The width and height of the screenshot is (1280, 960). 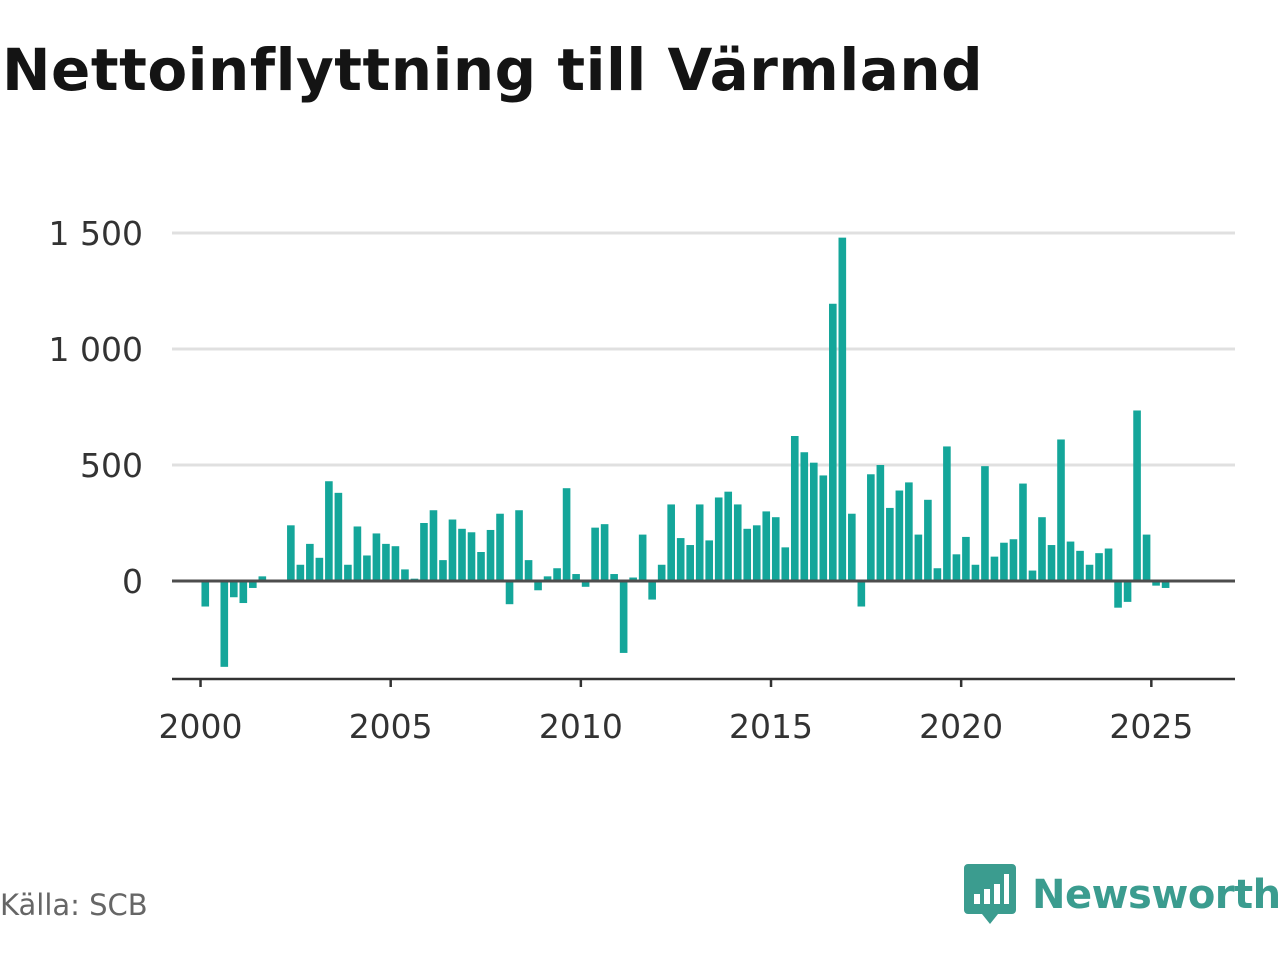 What do you see at coordinates (1156, 895) in the screenshot?
I see `brand-name: Newsworthy` at bounding box center [1156, 895].